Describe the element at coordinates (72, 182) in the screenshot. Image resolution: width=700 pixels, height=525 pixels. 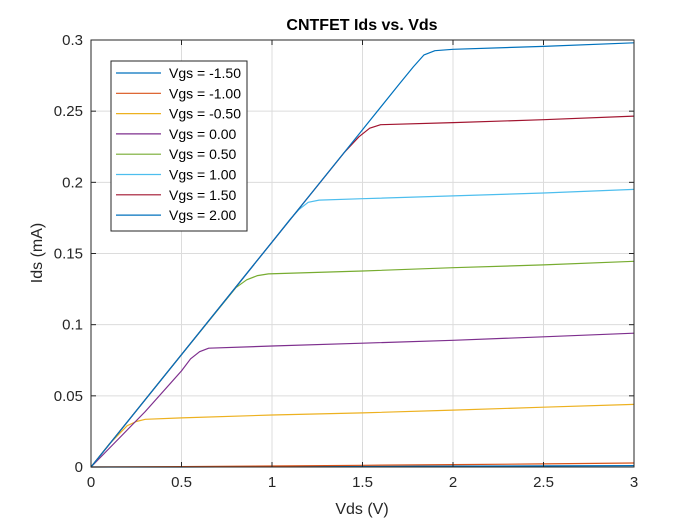
I see `y-tick-label: 0.2` at that location.